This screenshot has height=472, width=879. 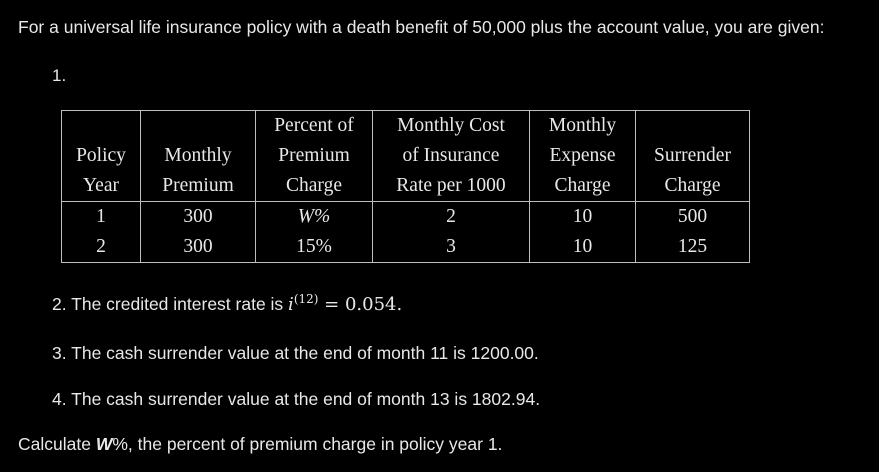 I want to click on header-cell: of Insurance, so click(x=451, y=156).